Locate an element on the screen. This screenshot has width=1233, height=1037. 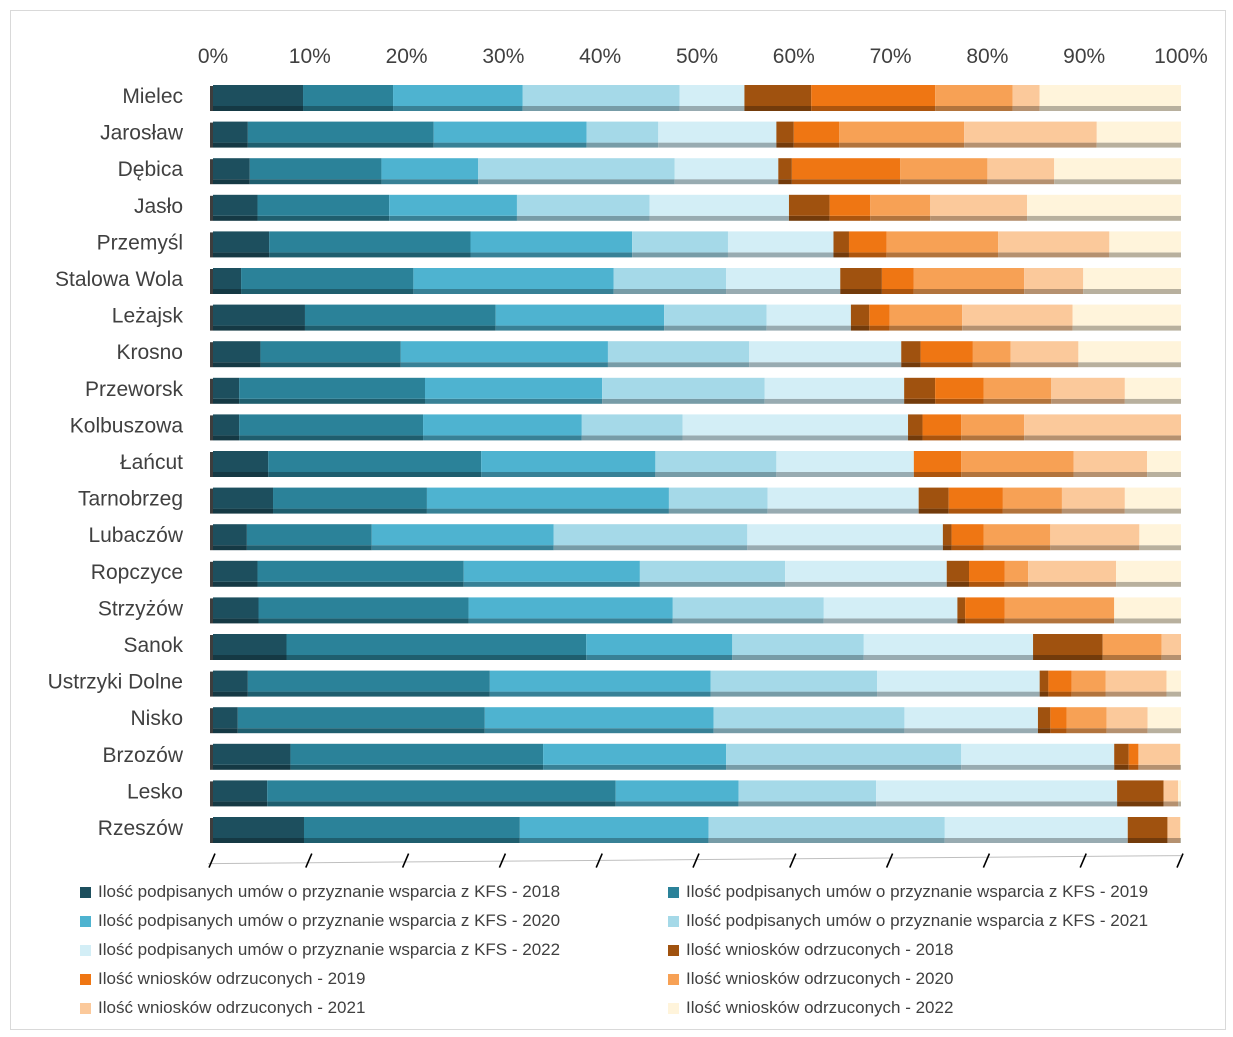
category-label: Tarnobrzeg is located at coordinates (130, 499).